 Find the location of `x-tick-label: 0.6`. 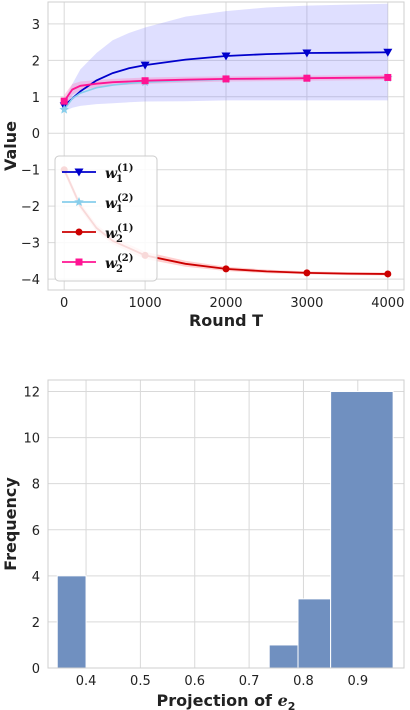

x-tick-label: 0.6 is located at coordinates (194, 681).